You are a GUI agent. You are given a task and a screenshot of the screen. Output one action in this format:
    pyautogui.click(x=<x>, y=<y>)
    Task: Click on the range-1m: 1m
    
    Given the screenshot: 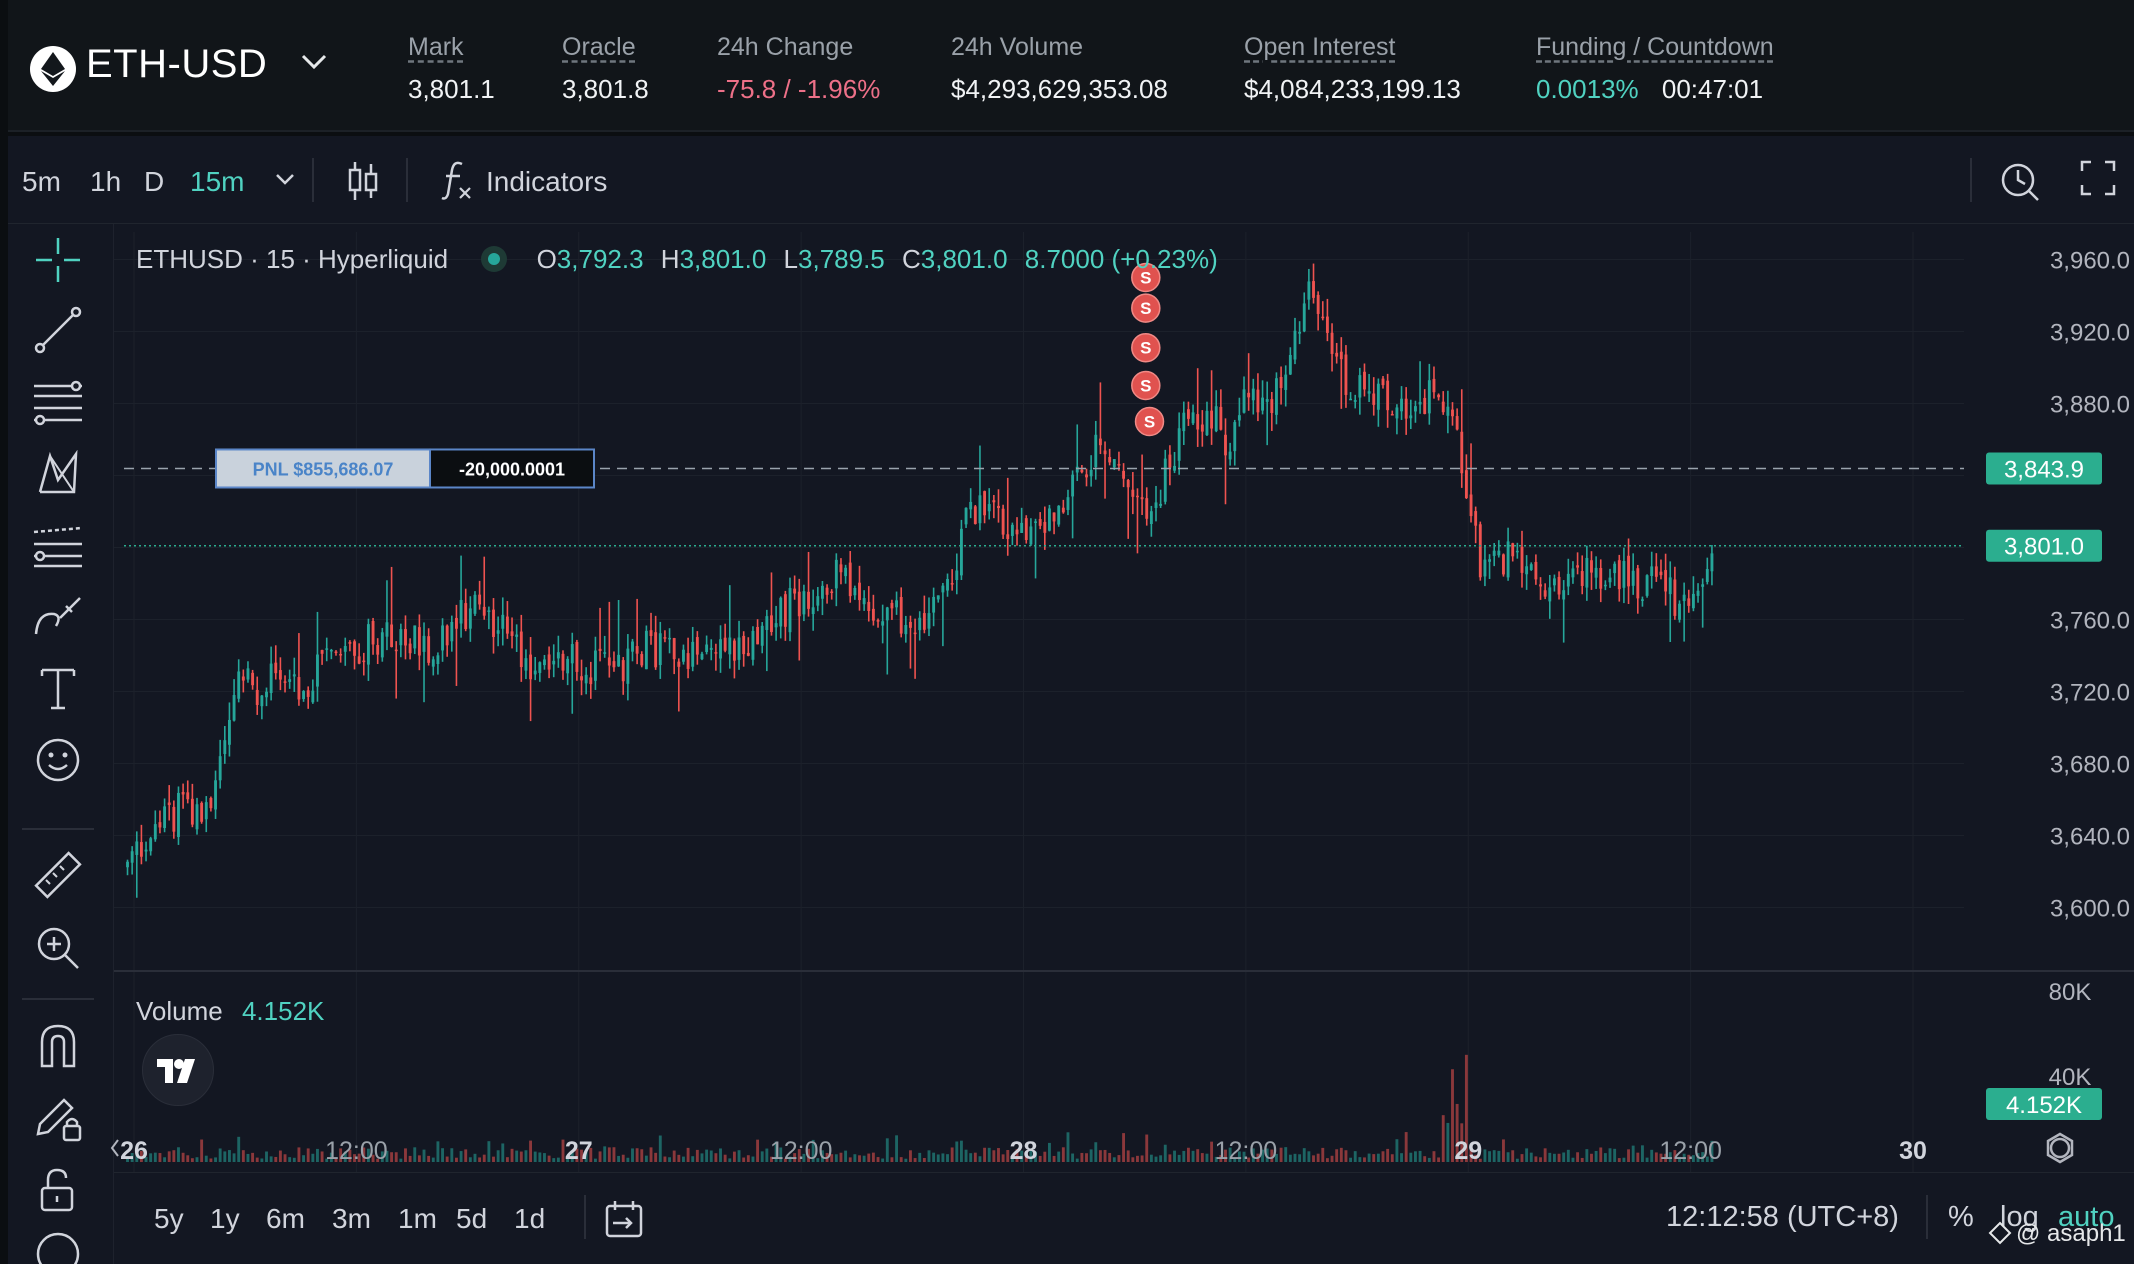 What is the action you would take?
    pyautogui.click(x=417, y=1218)
    